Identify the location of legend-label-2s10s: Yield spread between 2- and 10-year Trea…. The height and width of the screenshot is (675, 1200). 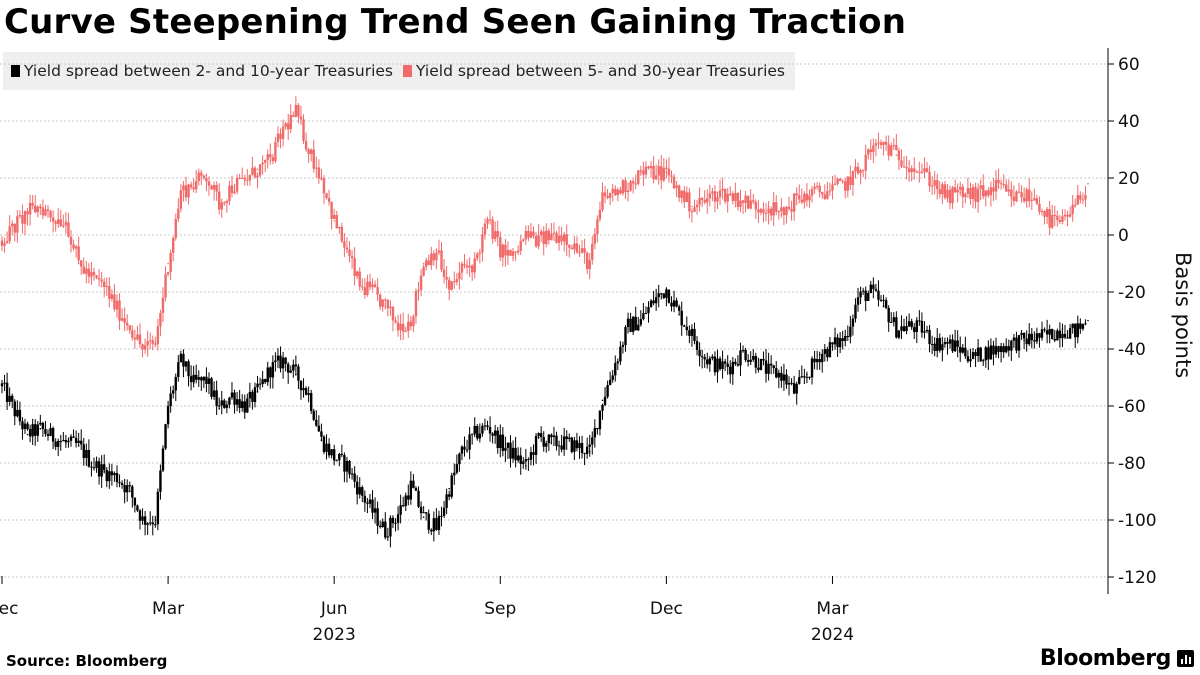
(208, 71).